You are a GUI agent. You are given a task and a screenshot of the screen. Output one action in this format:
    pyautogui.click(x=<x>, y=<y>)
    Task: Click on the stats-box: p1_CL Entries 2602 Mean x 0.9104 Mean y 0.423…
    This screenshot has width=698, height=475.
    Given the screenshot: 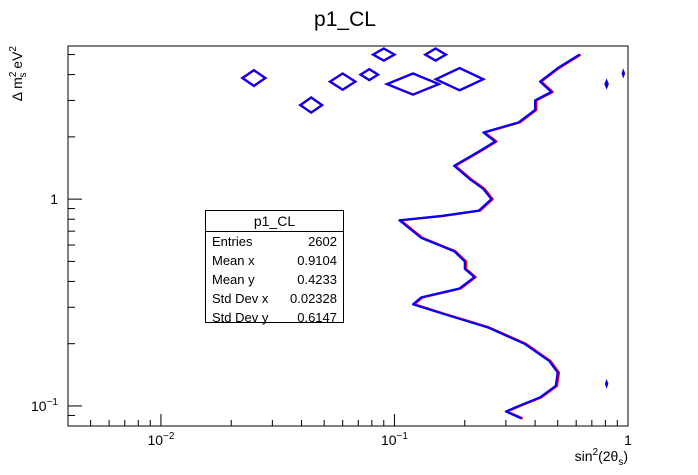 What is the action you would take?
    pyautogui.click(x=274, y=267)
    